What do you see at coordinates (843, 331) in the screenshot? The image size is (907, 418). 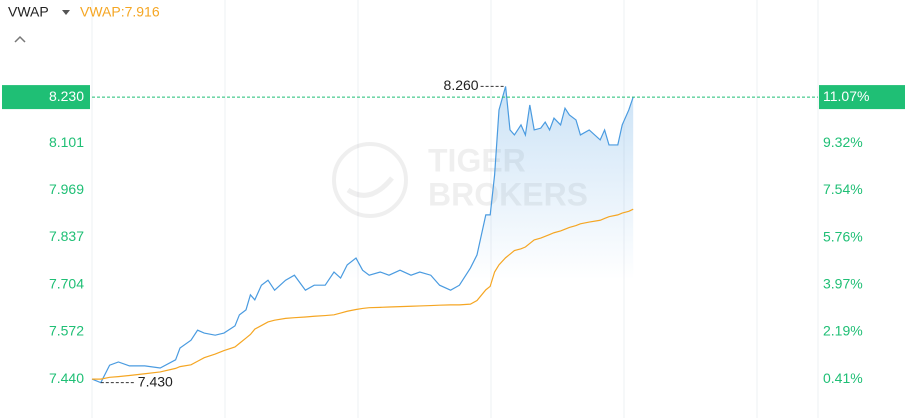 I see `y2-tick-label: 2.19%` at bounding box center [843, 331].